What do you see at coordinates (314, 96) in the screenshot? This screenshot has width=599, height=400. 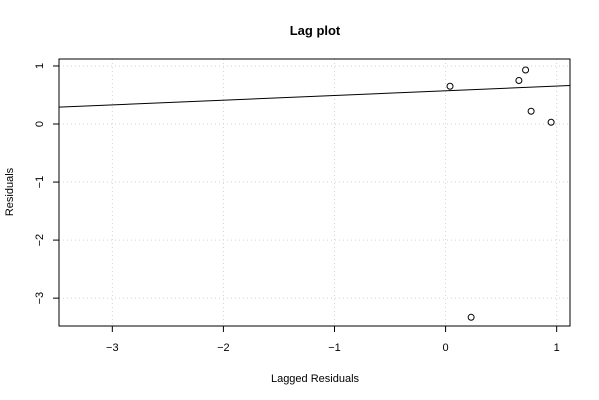 I see `regression-line` at bounding box center [314, 96].